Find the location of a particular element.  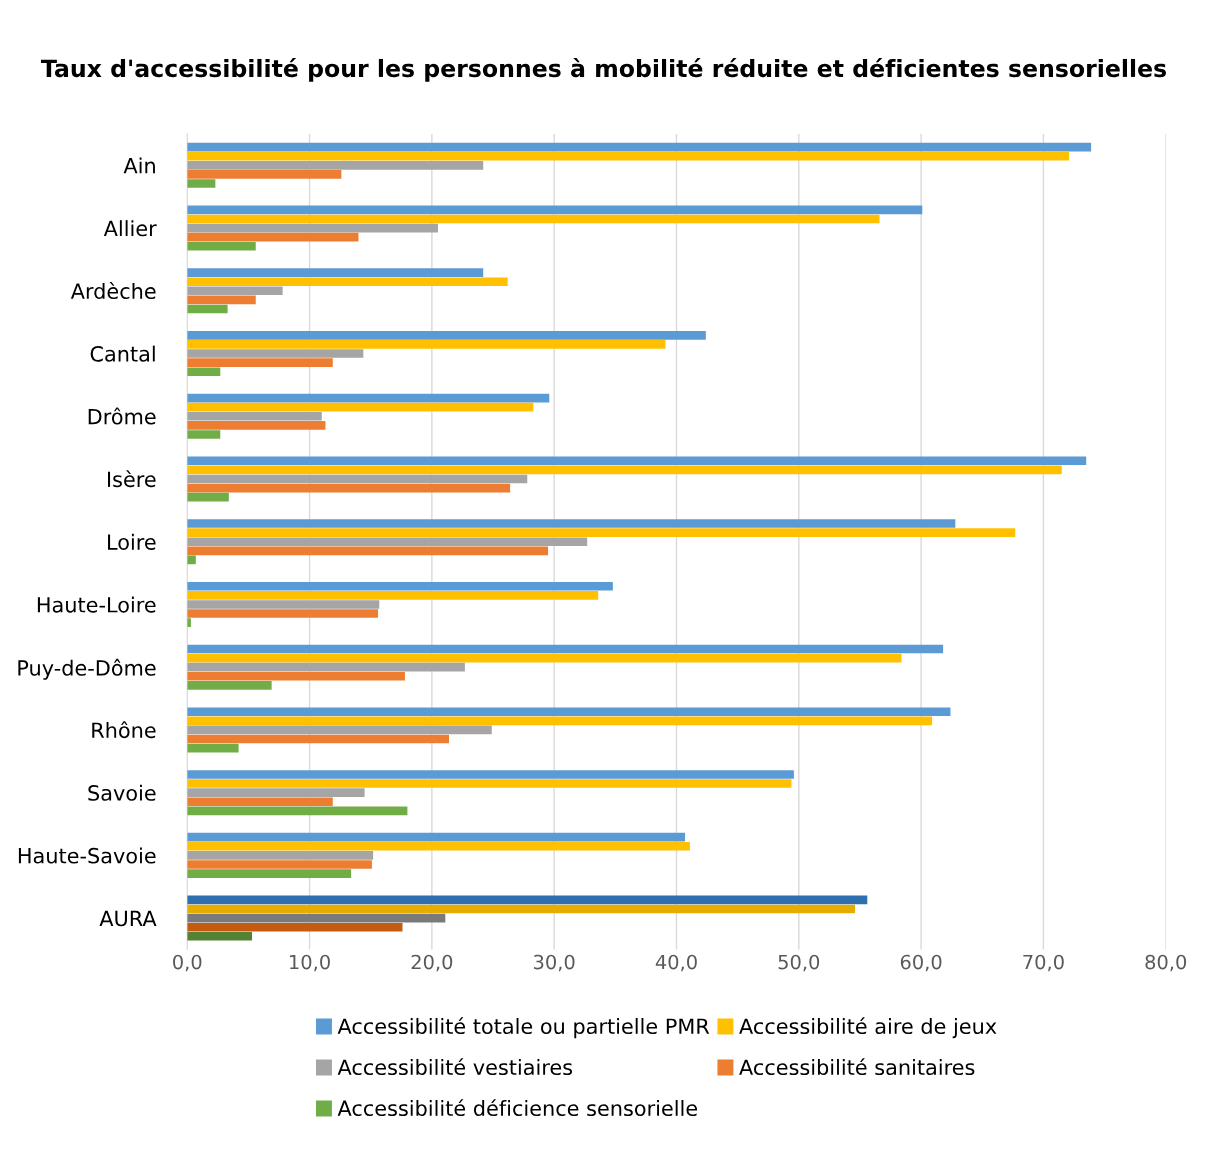

x-tick-label: 0,0 is located at coordinates (187, 963).